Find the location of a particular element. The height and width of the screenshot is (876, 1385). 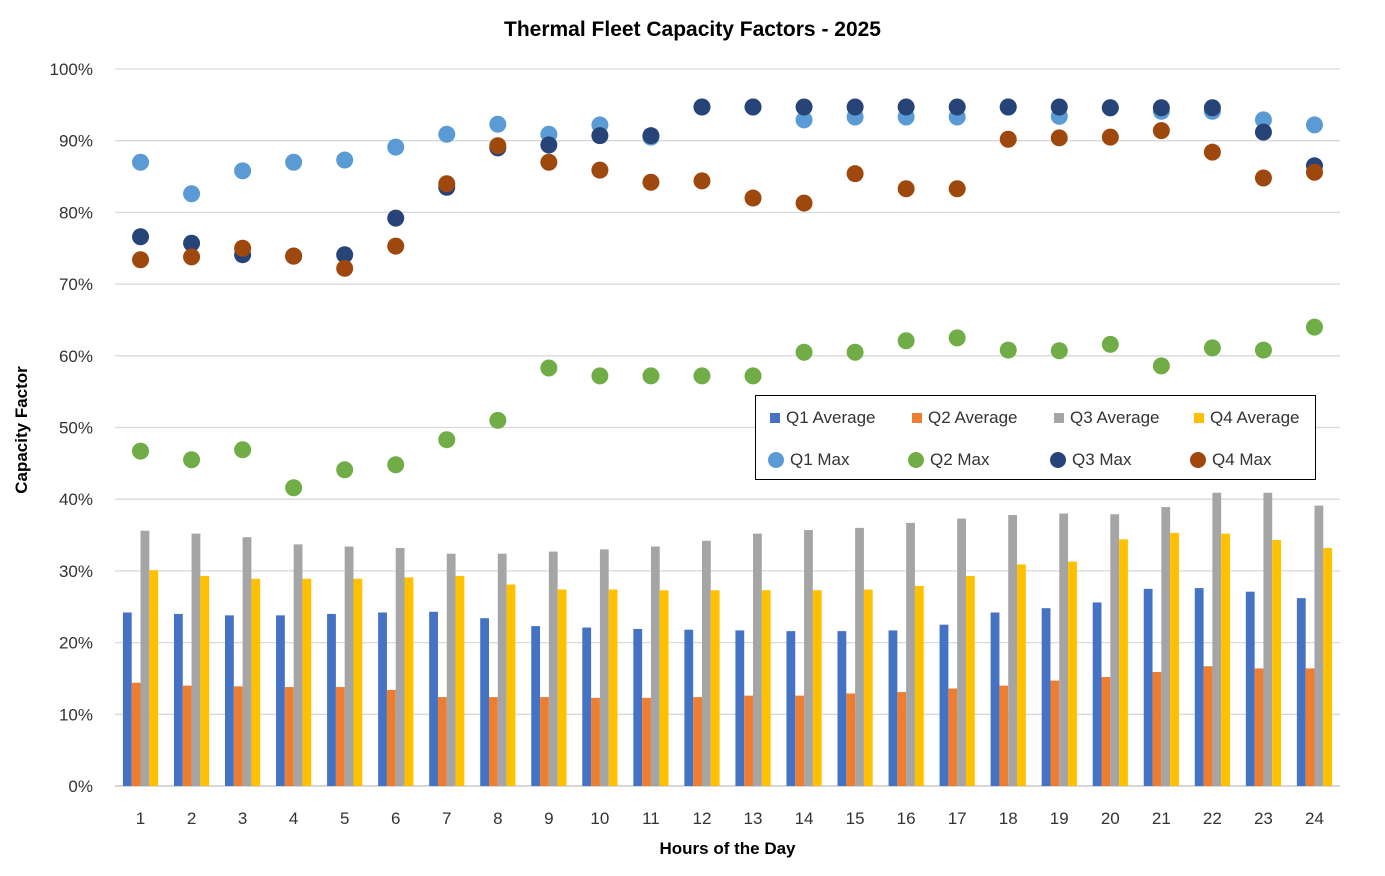

x-tick-label: 24 is located at coordinates (1314, 818).